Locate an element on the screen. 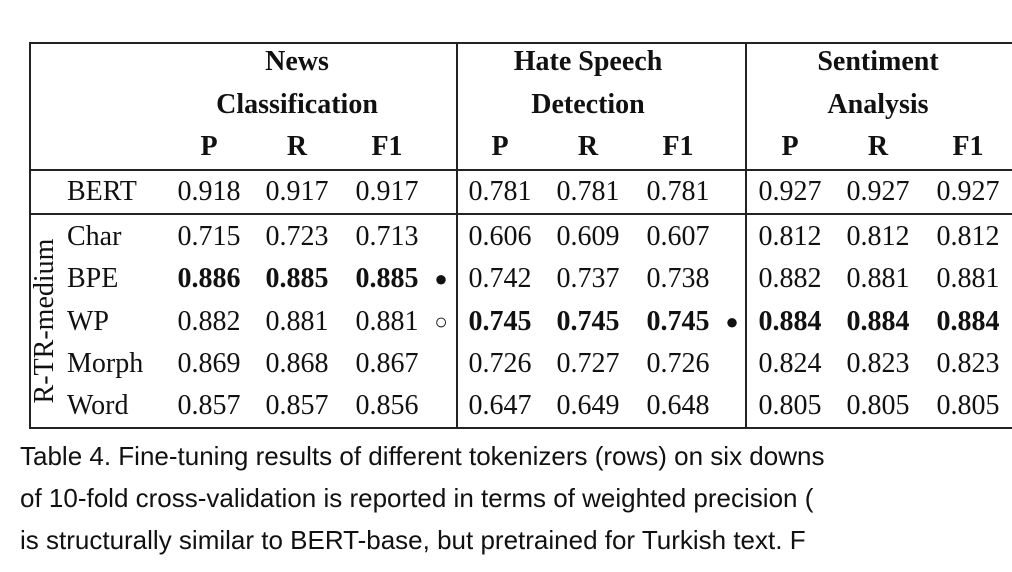 The width and height of the screenshot is (1012, 572). cell-value: 0.738 is located at coordinates (678, 279).